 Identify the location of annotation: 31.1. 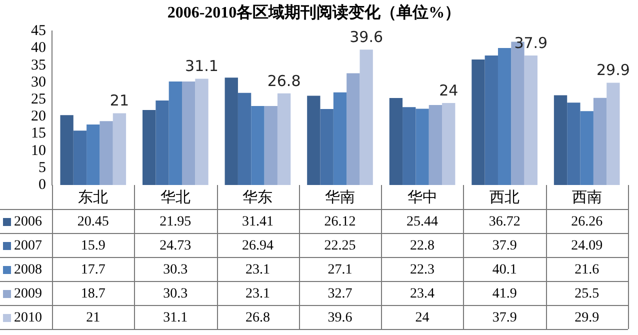
(201, 66).